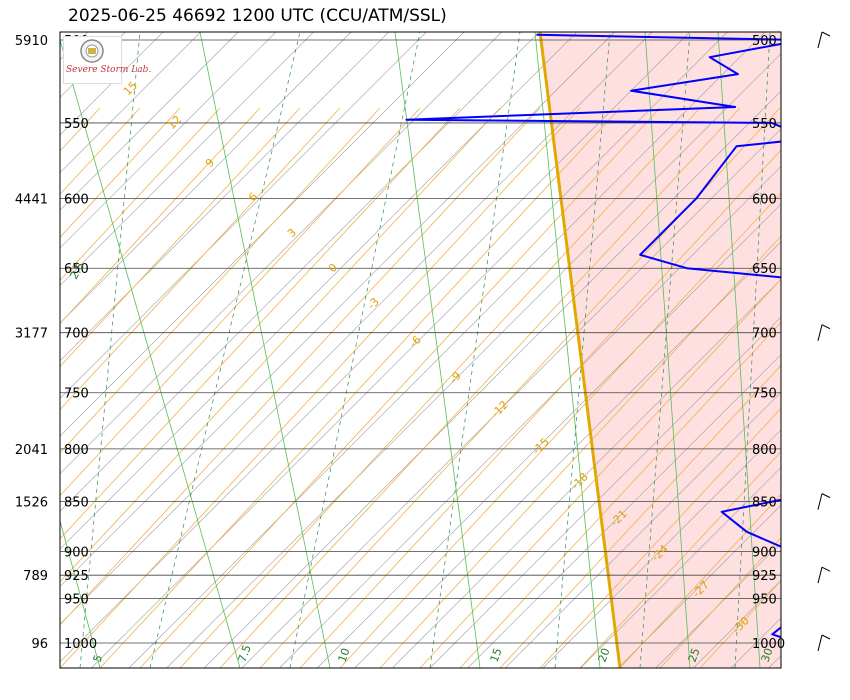 The image size is (850, 700). What do you see at coordinates (76, 599) in the screenshot?
I see `pressure-tick-left: 950` at bounding box center [76, 599].